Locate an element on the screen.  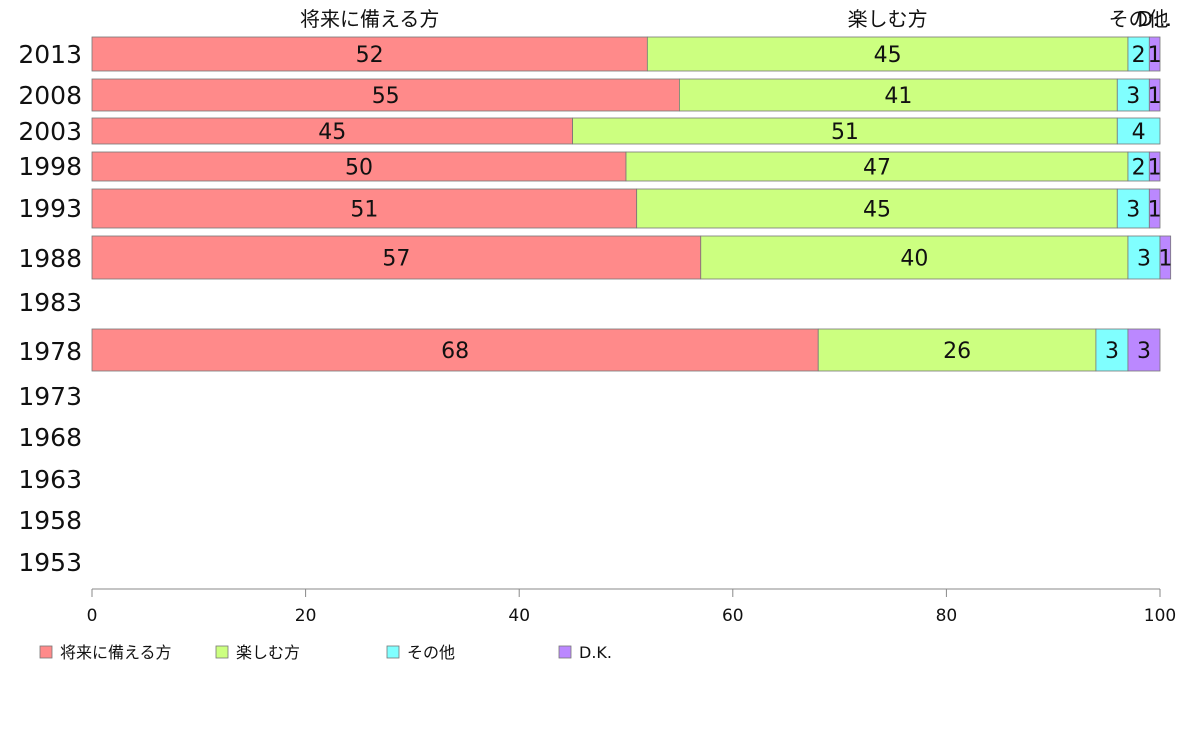
y-tick-label: 1953 is located at coordinates (50, 562).